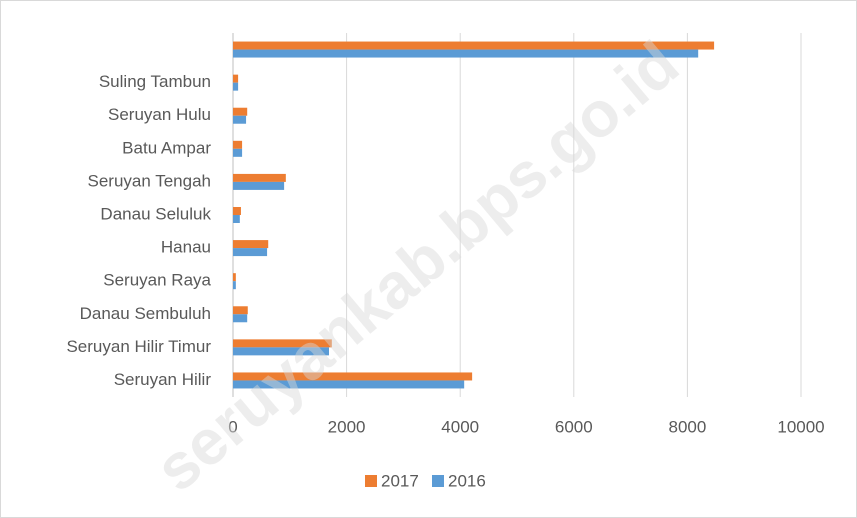  I want to click on x-tick-label: 10000, so click(800, 426).